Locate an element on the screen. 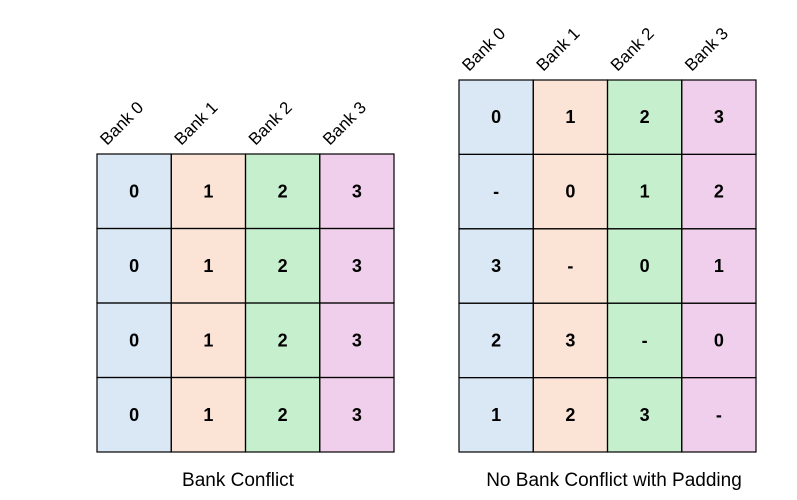  bank-1-column-fill is located at coordinates (570, 266).